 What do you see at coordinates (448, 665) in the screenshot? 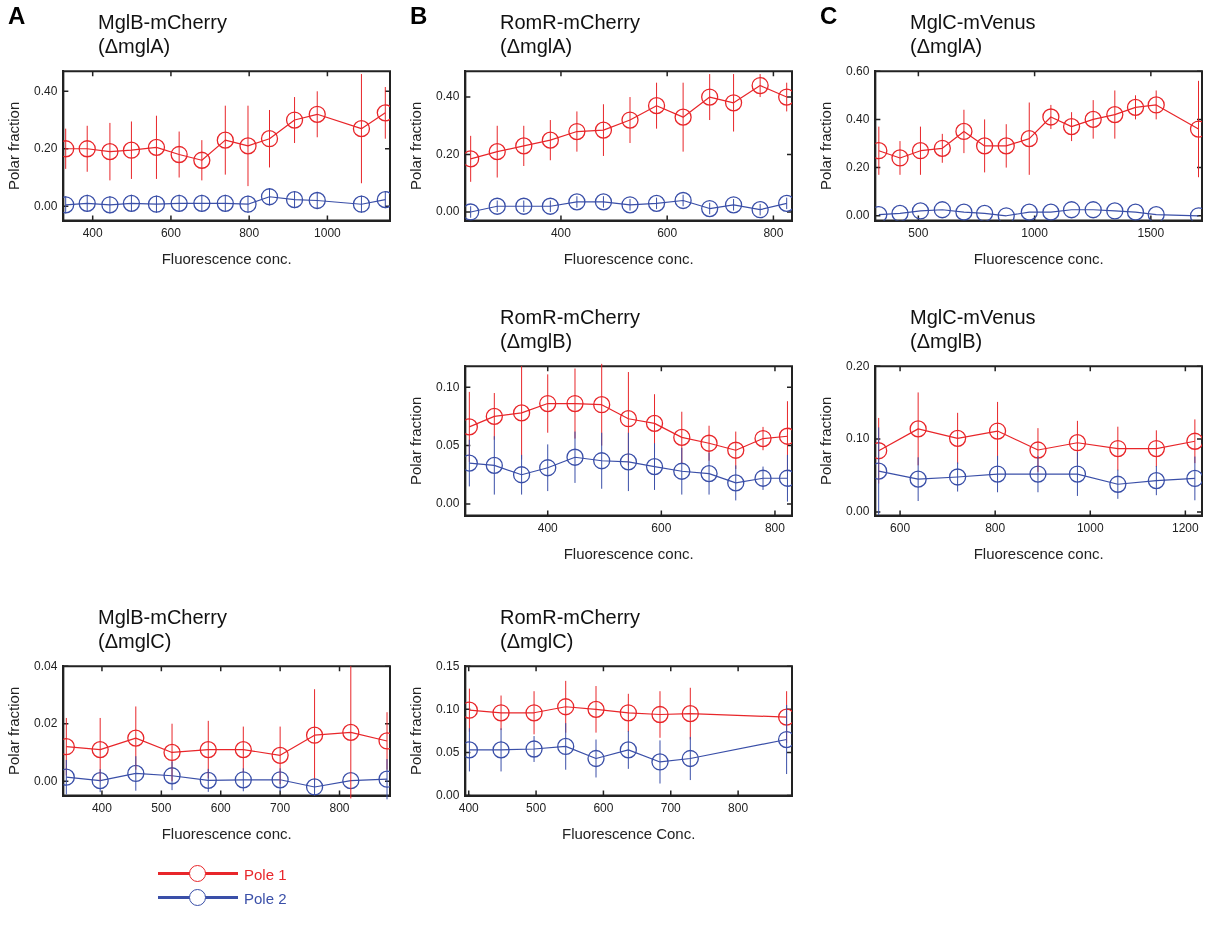
I see `y-tick-label: 0.15` at bounding box center [448, 665].